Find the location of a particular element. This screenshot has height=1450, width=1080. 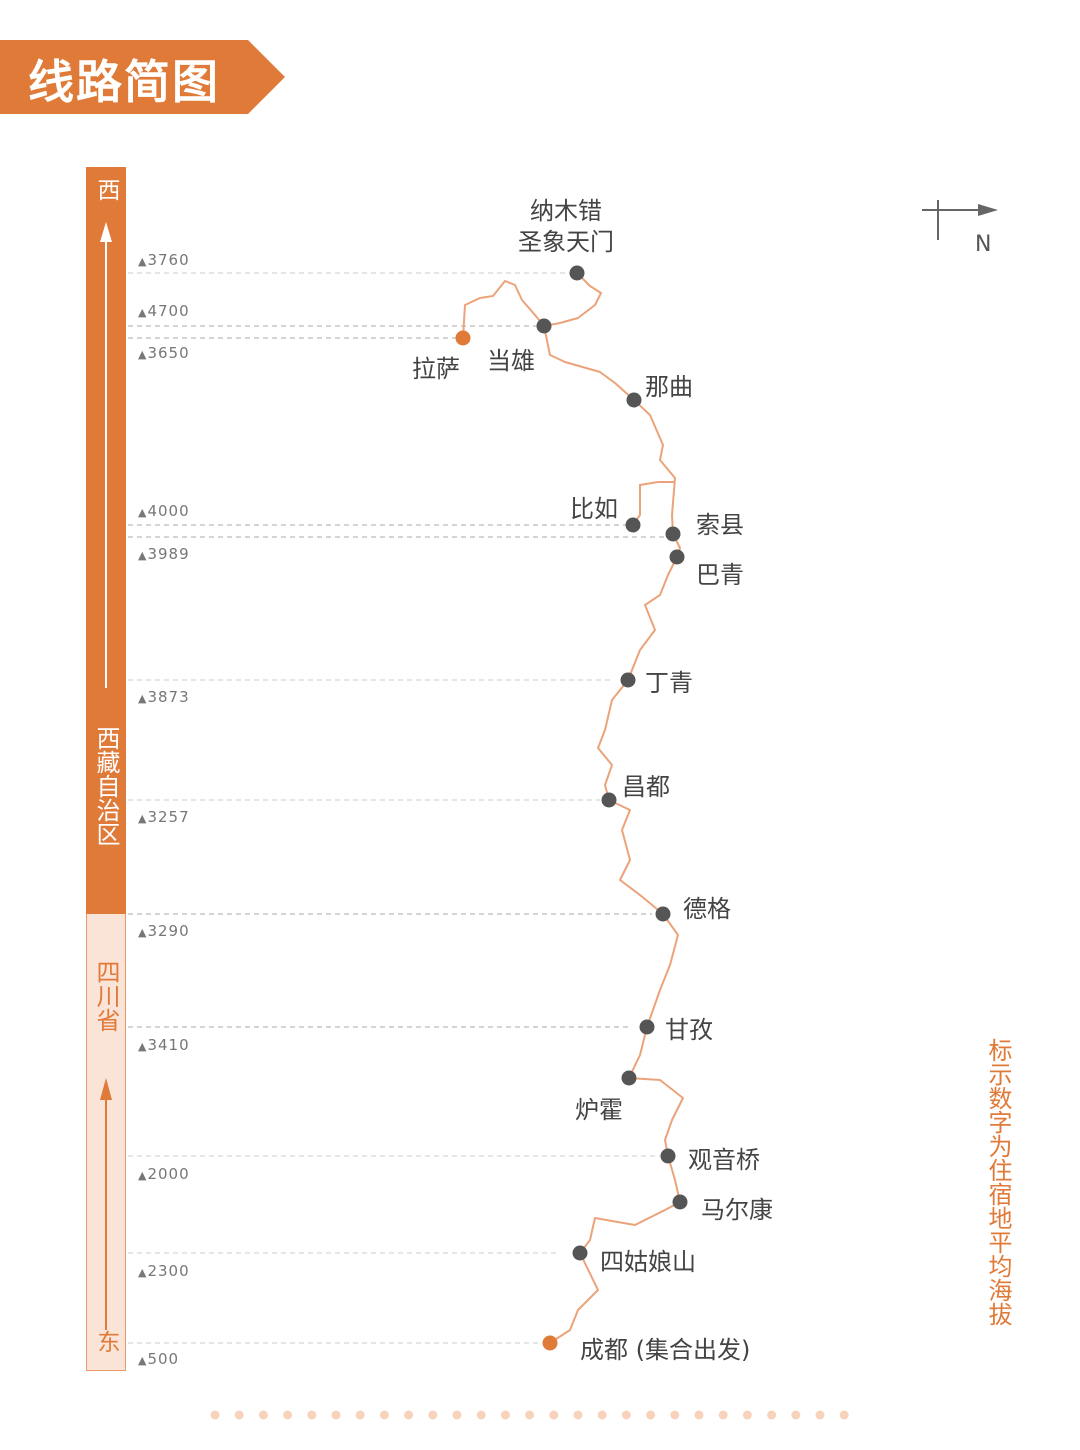

altitude-value: 4000 is located at coordinates (168, 511).